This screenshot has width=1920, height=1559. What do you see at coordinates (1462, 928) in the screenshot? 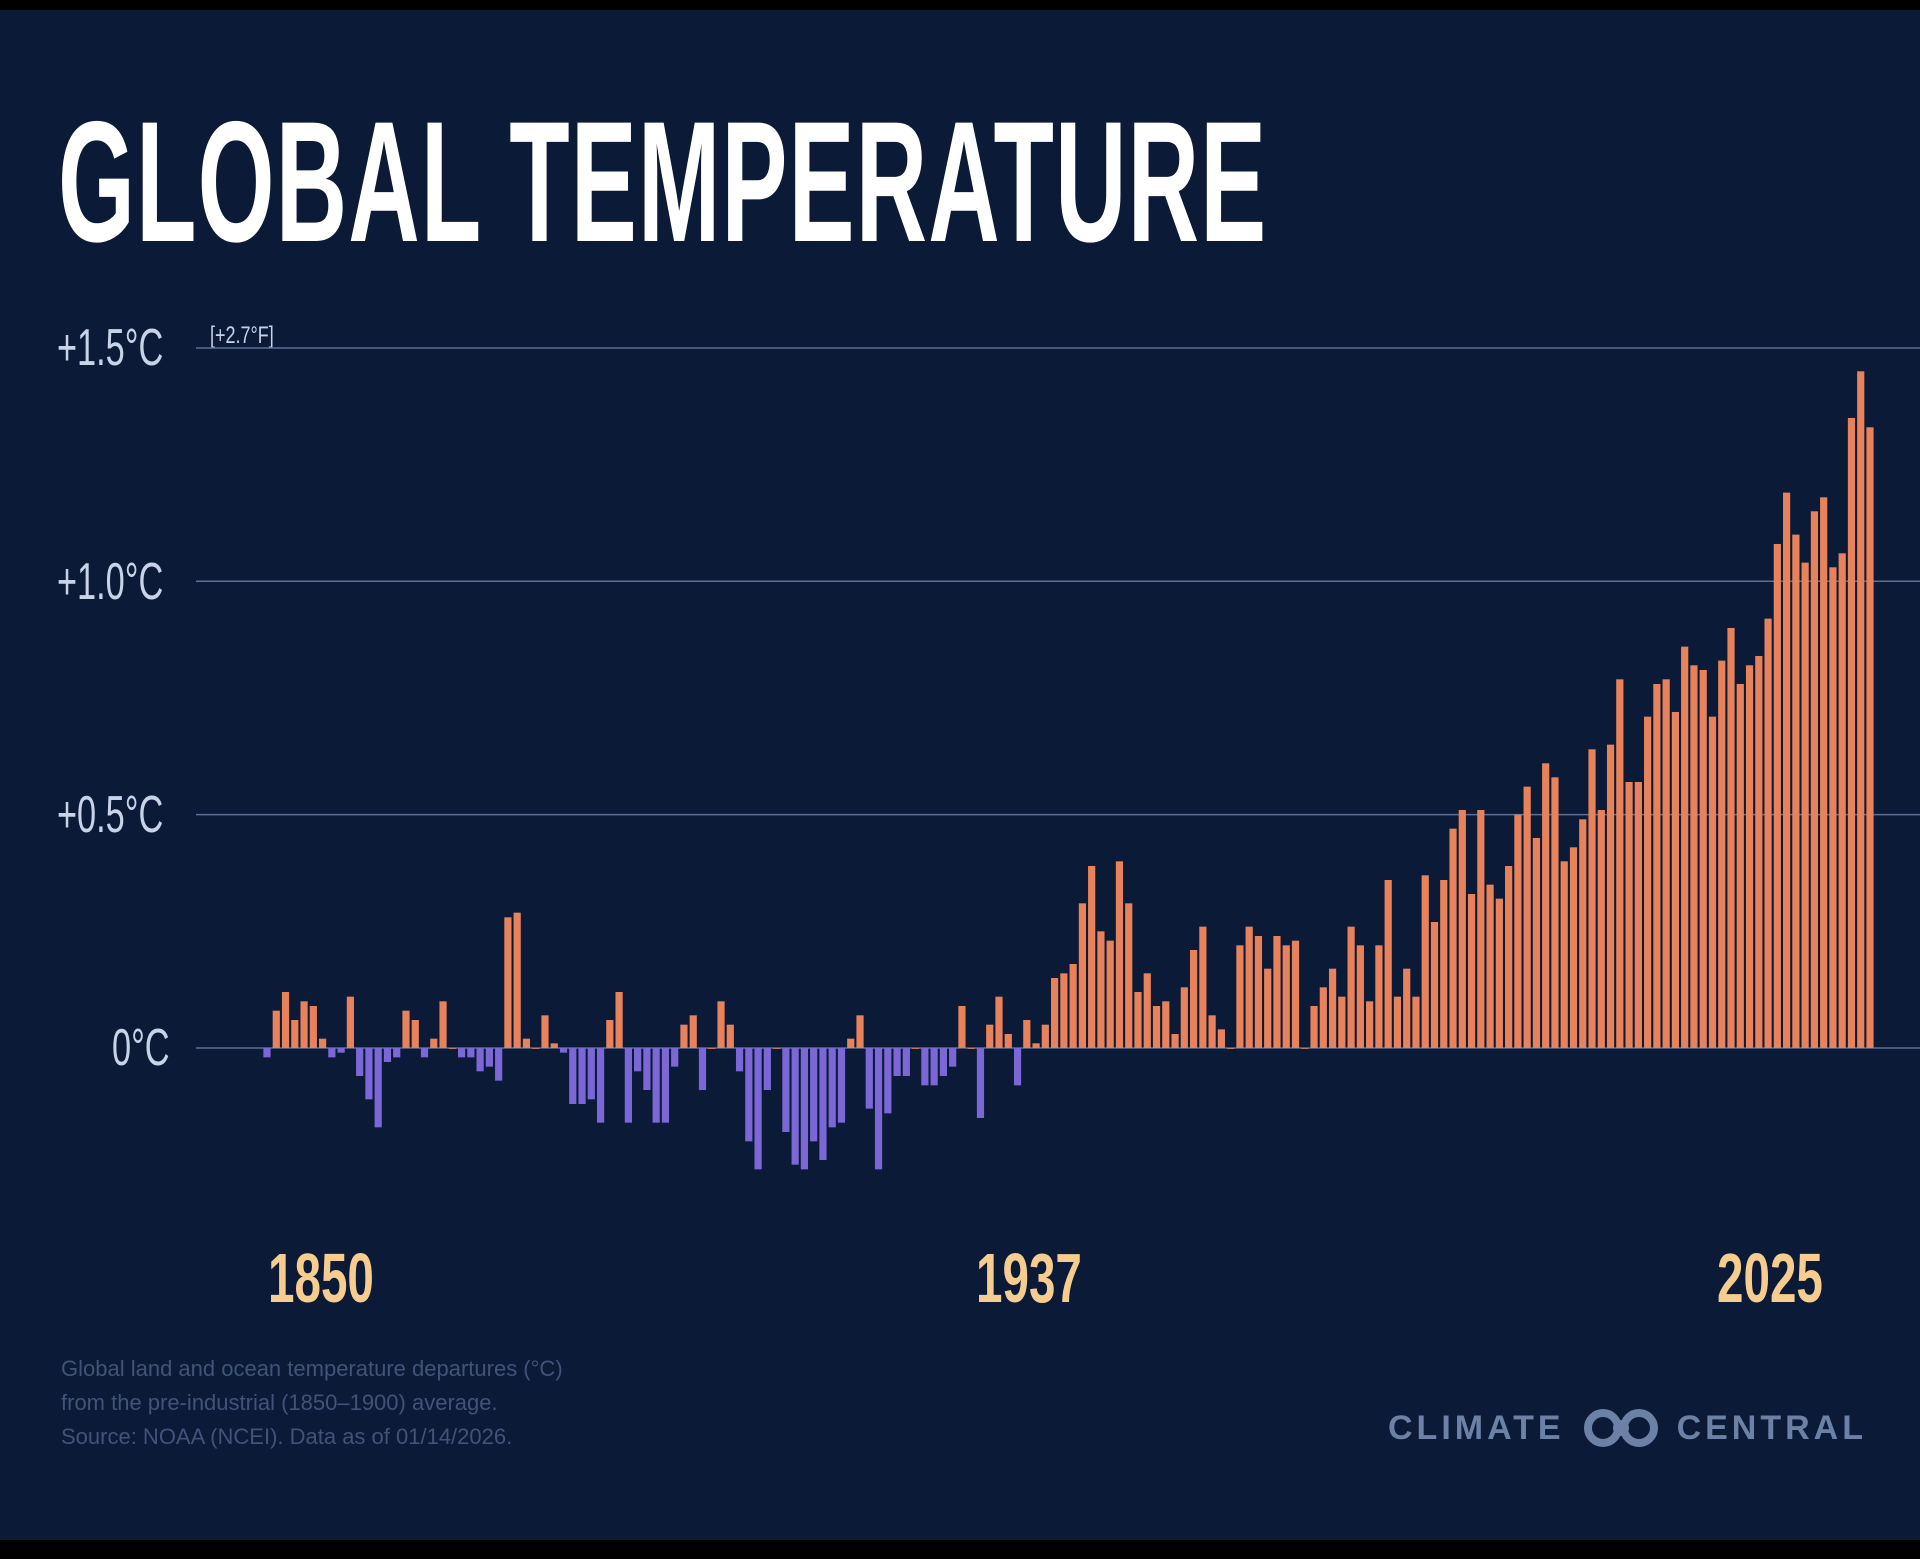
I see `bar-1979` at bounding box center [1462, 928].